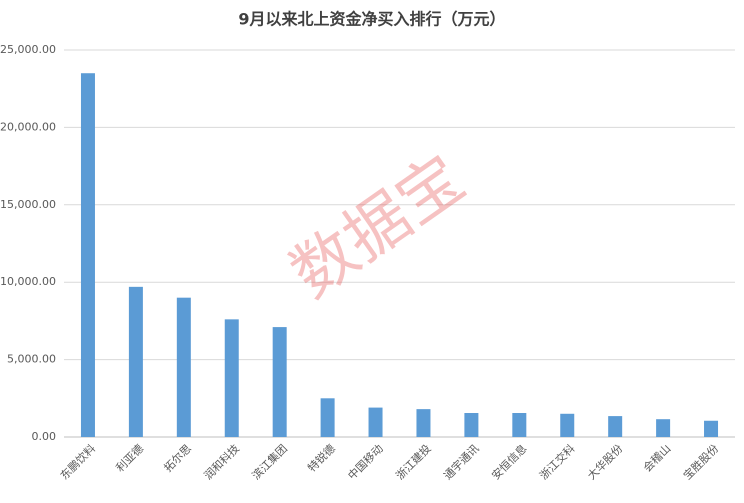 This screenshot has width=744, height=503. I want to click on x-tick-label: 大华股份, so click(604, 461).